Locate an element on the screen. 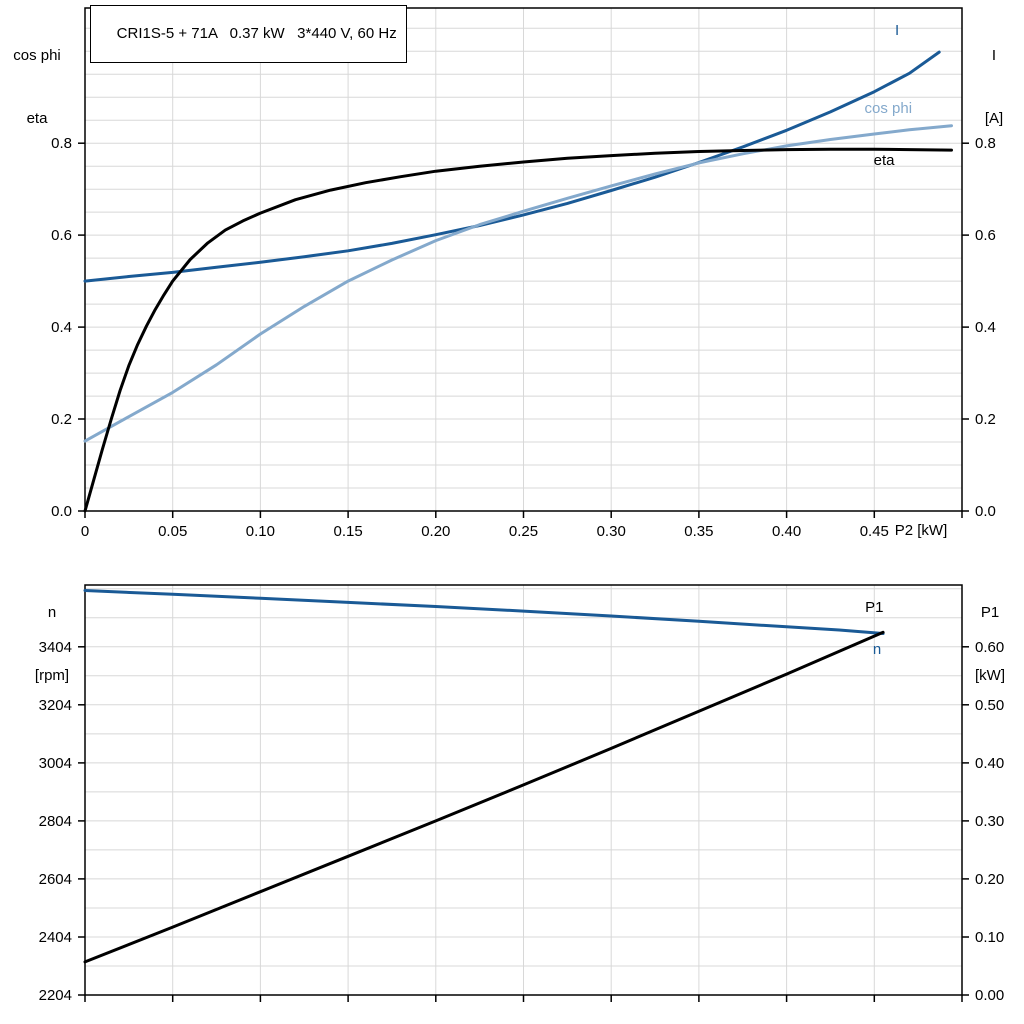  right-y-tick-label: 0.2 is located at coordinates (985, 419).